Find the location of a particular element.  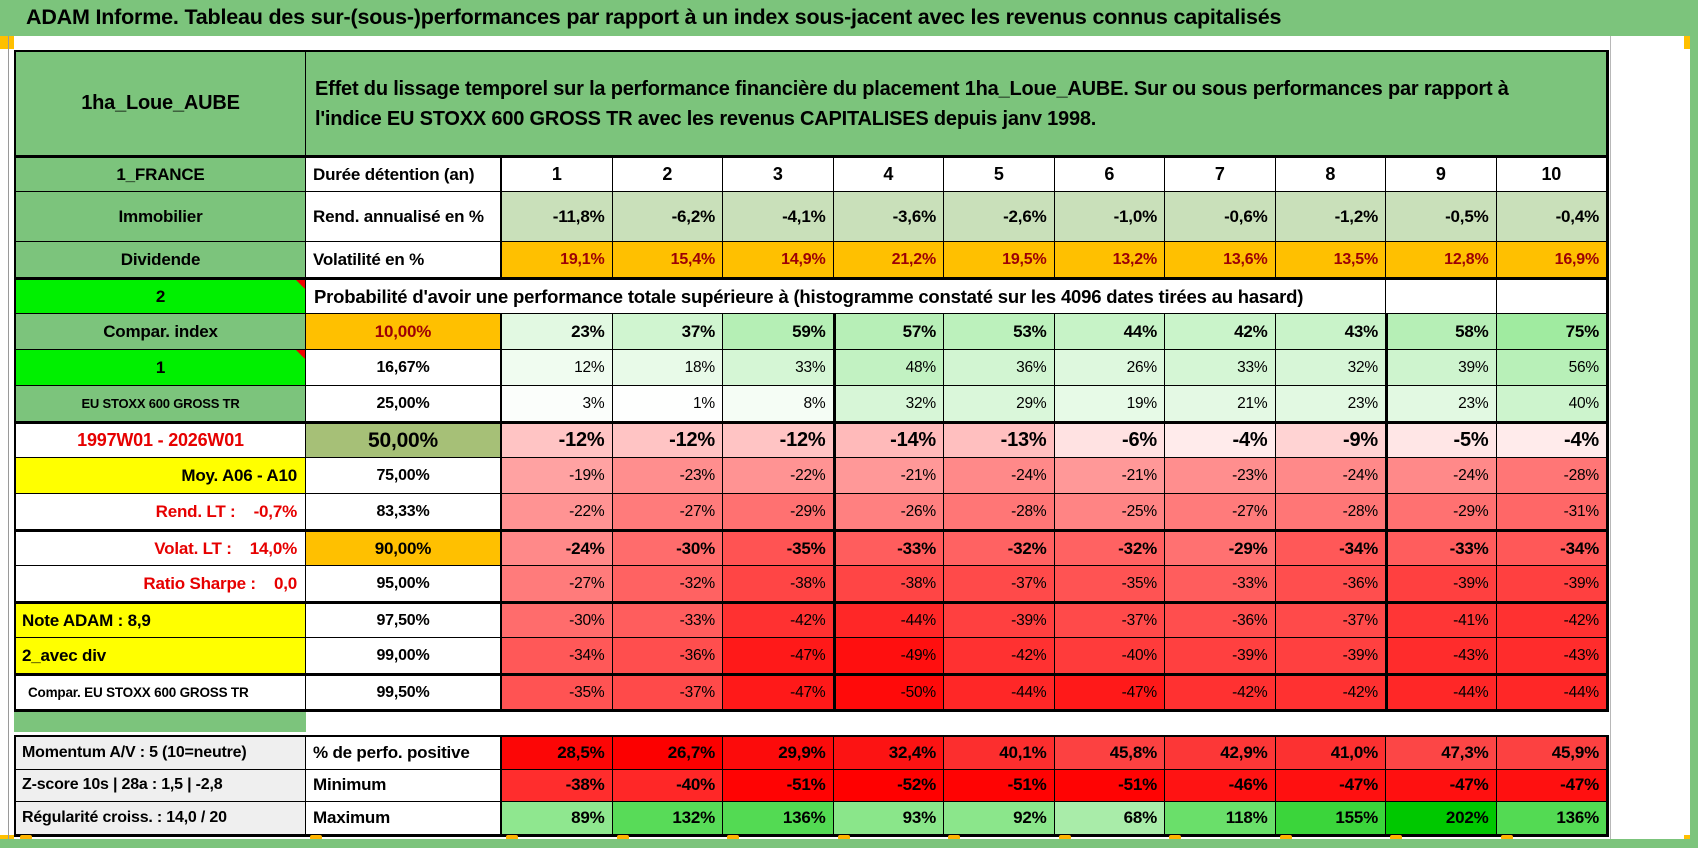

year-header-cell: 4 is located at coordinates (888, 174).